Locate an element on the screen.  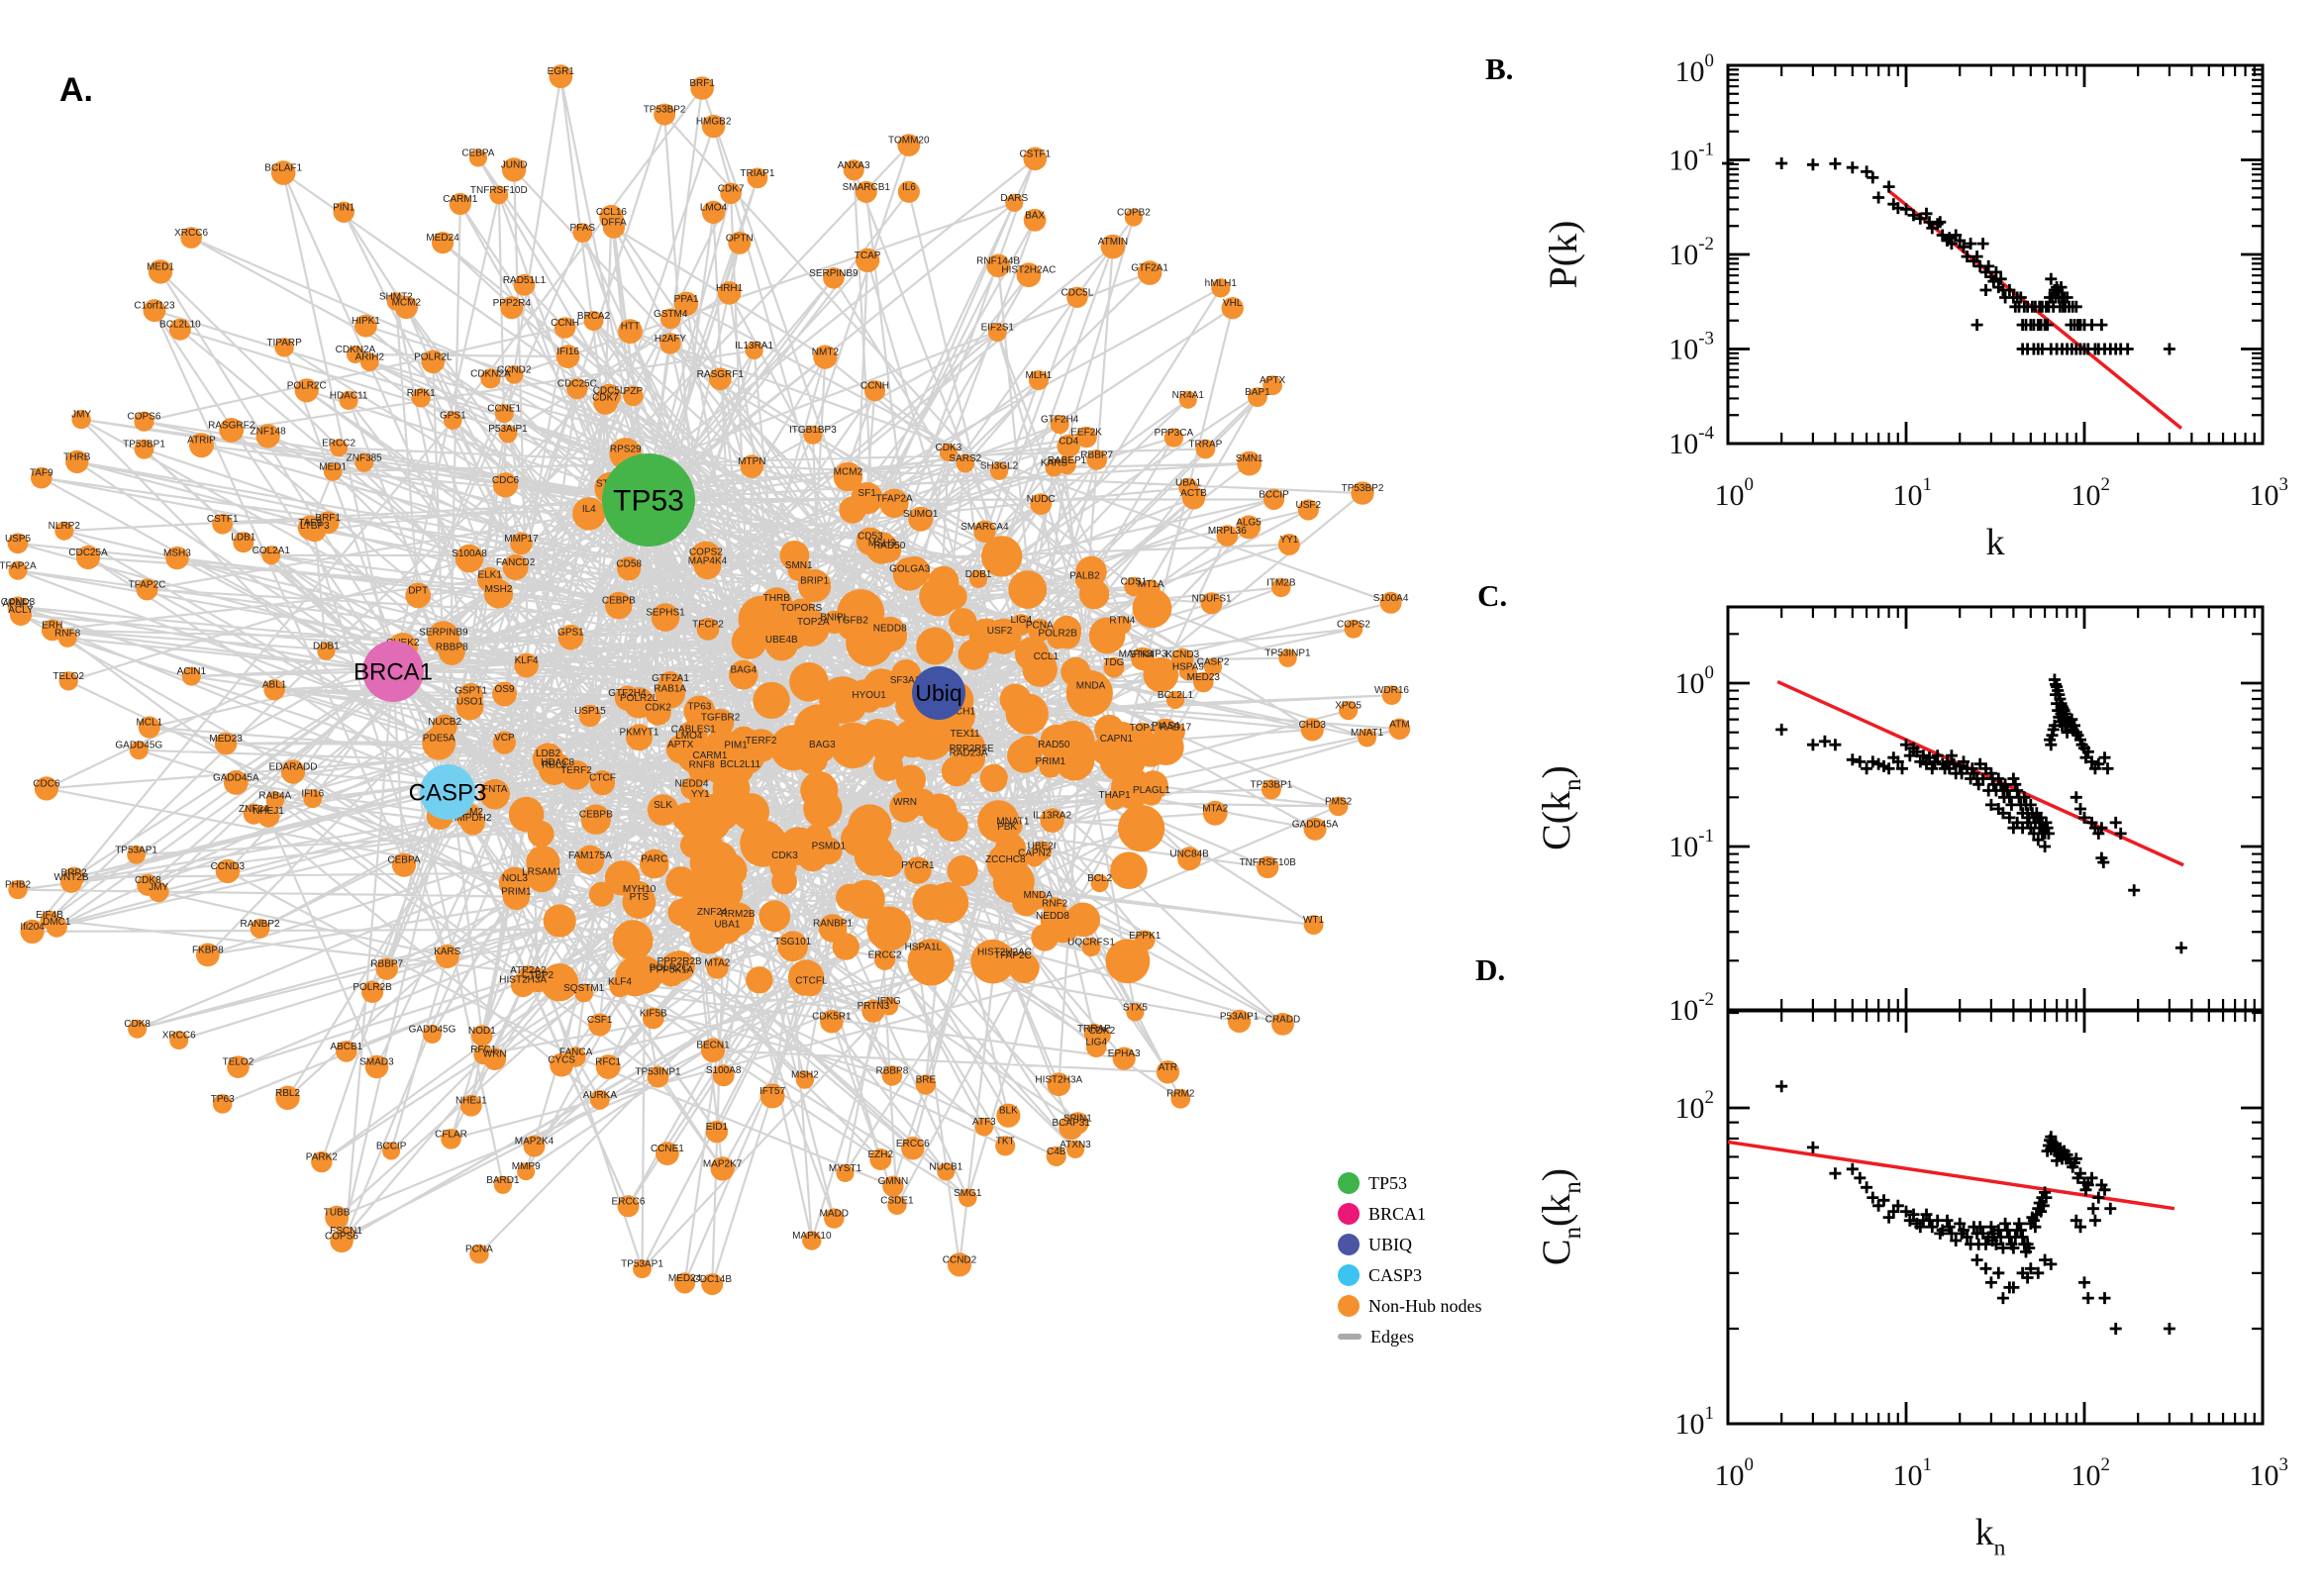
gene-label: CDC6 is located at coordinates (47, 783).